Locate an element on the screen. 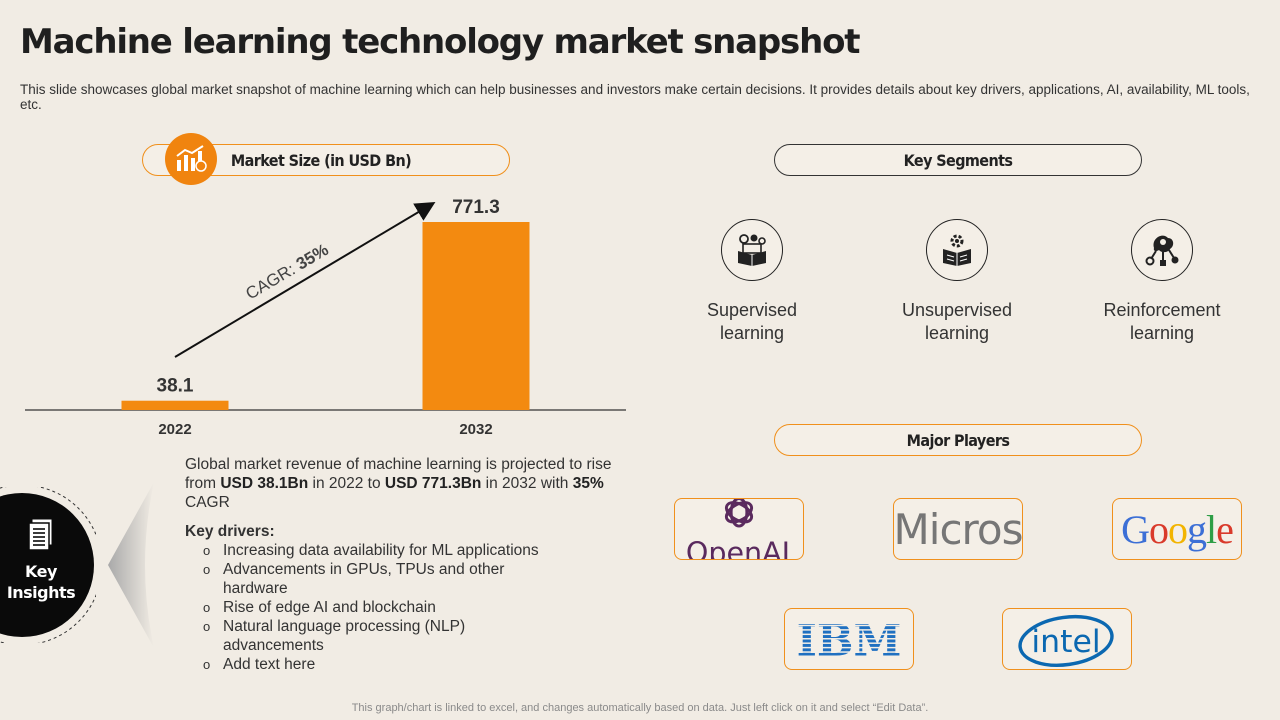  category-label-2022: 2022 is located at coordinates (174, 429).